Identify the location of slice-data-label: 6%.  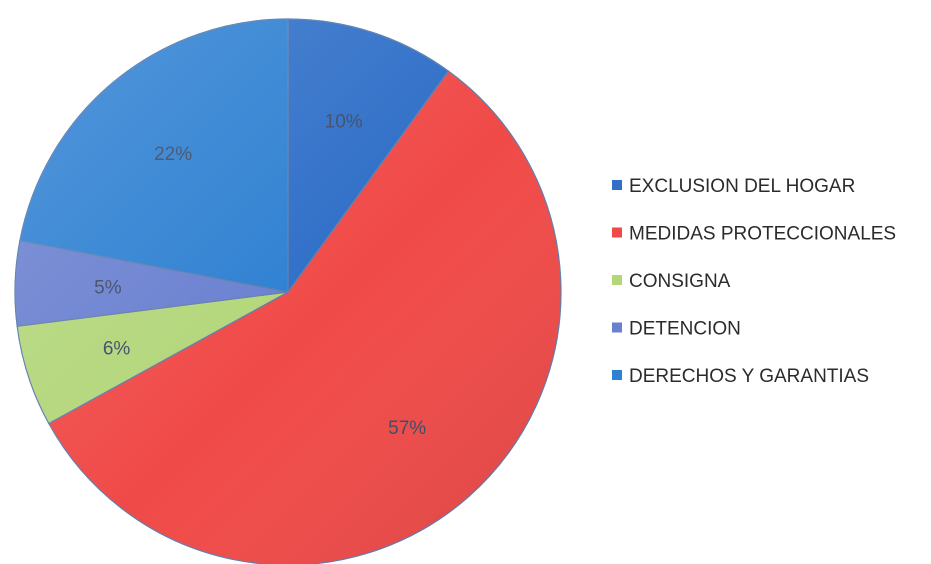
(117, 349).